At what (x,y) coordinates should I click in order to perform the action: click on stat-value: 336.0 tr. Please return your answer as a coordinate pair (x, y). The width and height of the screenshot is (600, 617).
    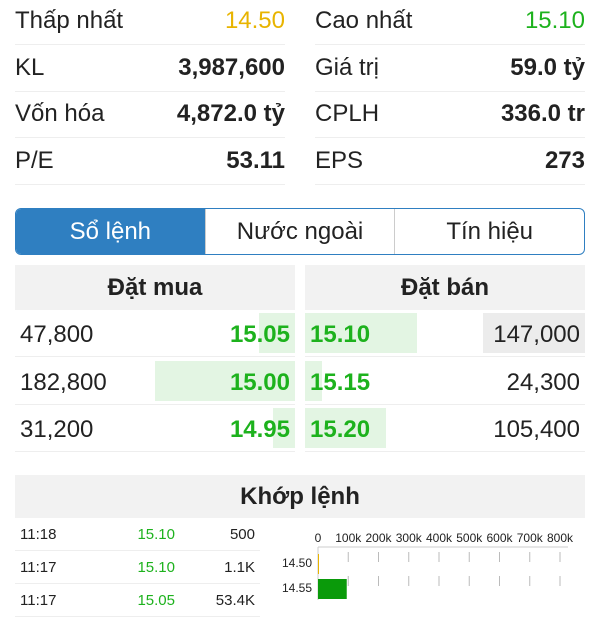
    Looking at the image, I should click on (542, 113).